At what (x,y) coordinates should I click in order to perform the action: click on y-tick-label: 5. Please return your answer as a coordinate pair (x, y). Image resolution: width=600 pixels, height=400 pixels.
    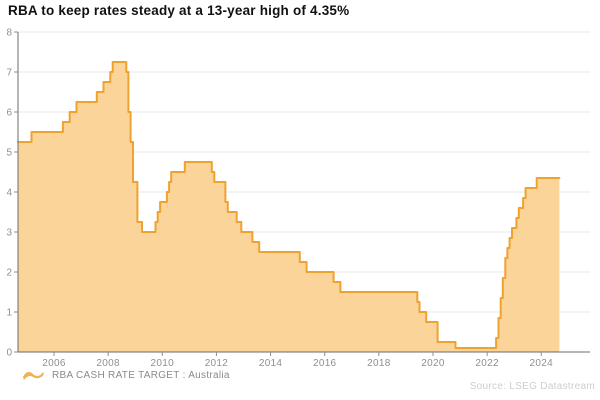
    Looking at the image, I should click on (9, 153).